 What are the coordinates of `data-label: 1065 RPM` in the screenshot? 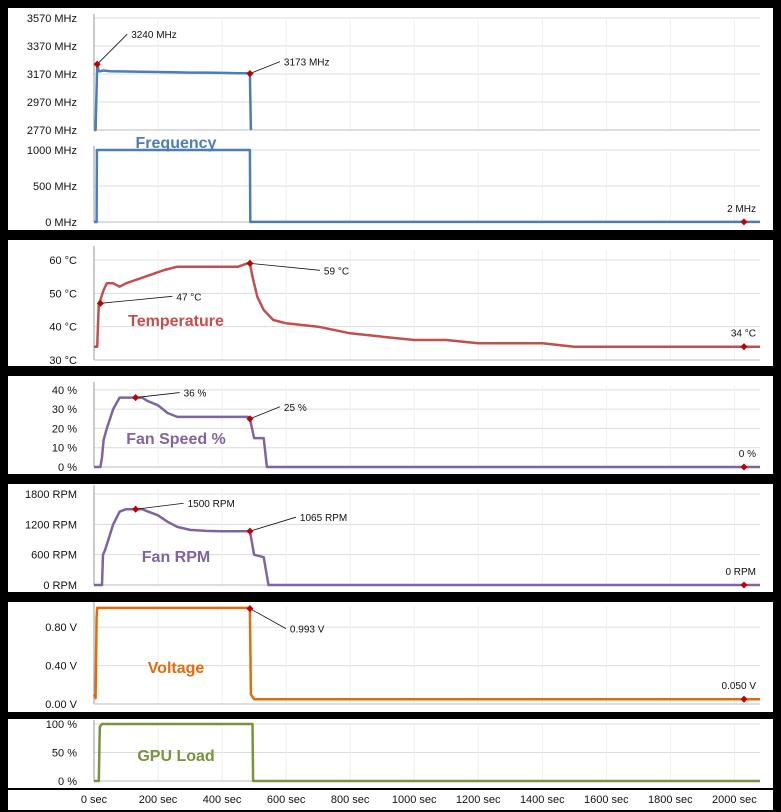 It's located at (323, 518).